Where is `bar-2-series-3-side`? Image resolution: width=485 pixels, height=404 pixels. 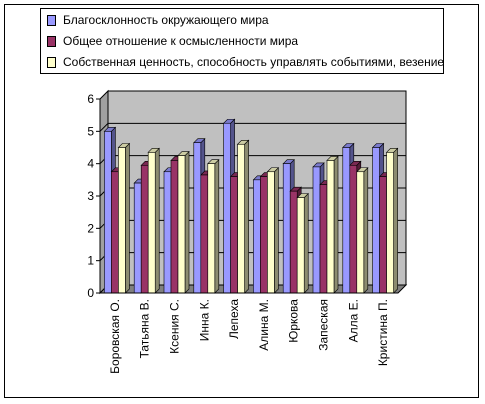
bar-2-series-3-side is located at coordinates (157, 220).